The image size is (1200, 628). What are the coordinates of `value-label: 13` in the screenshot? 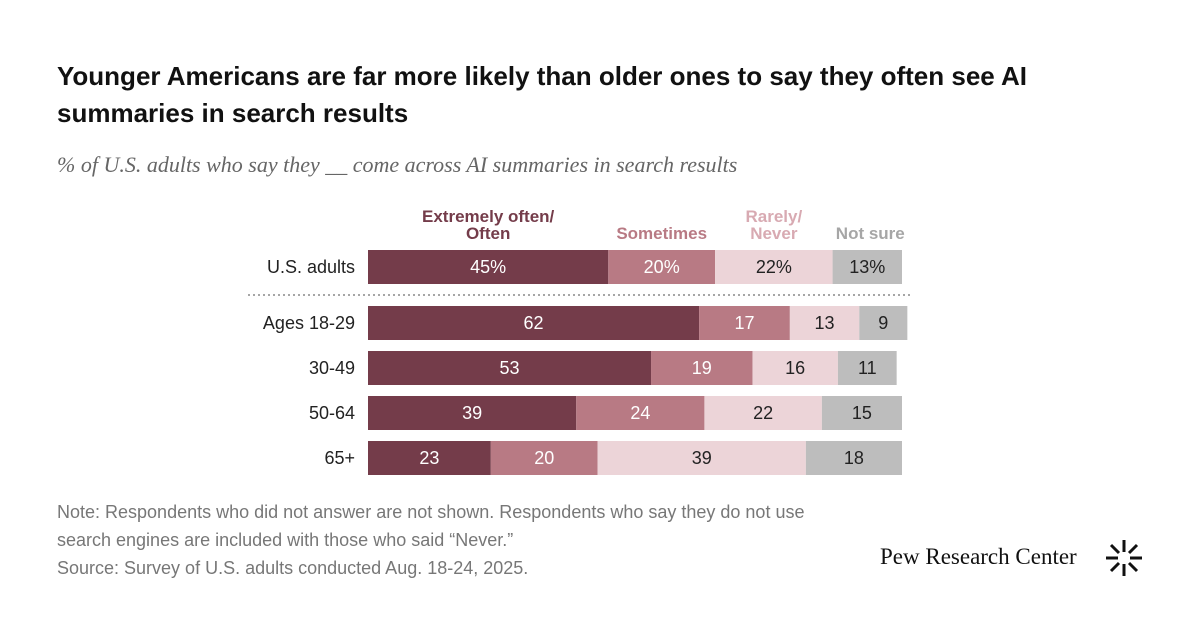 It's located at (825, 323).